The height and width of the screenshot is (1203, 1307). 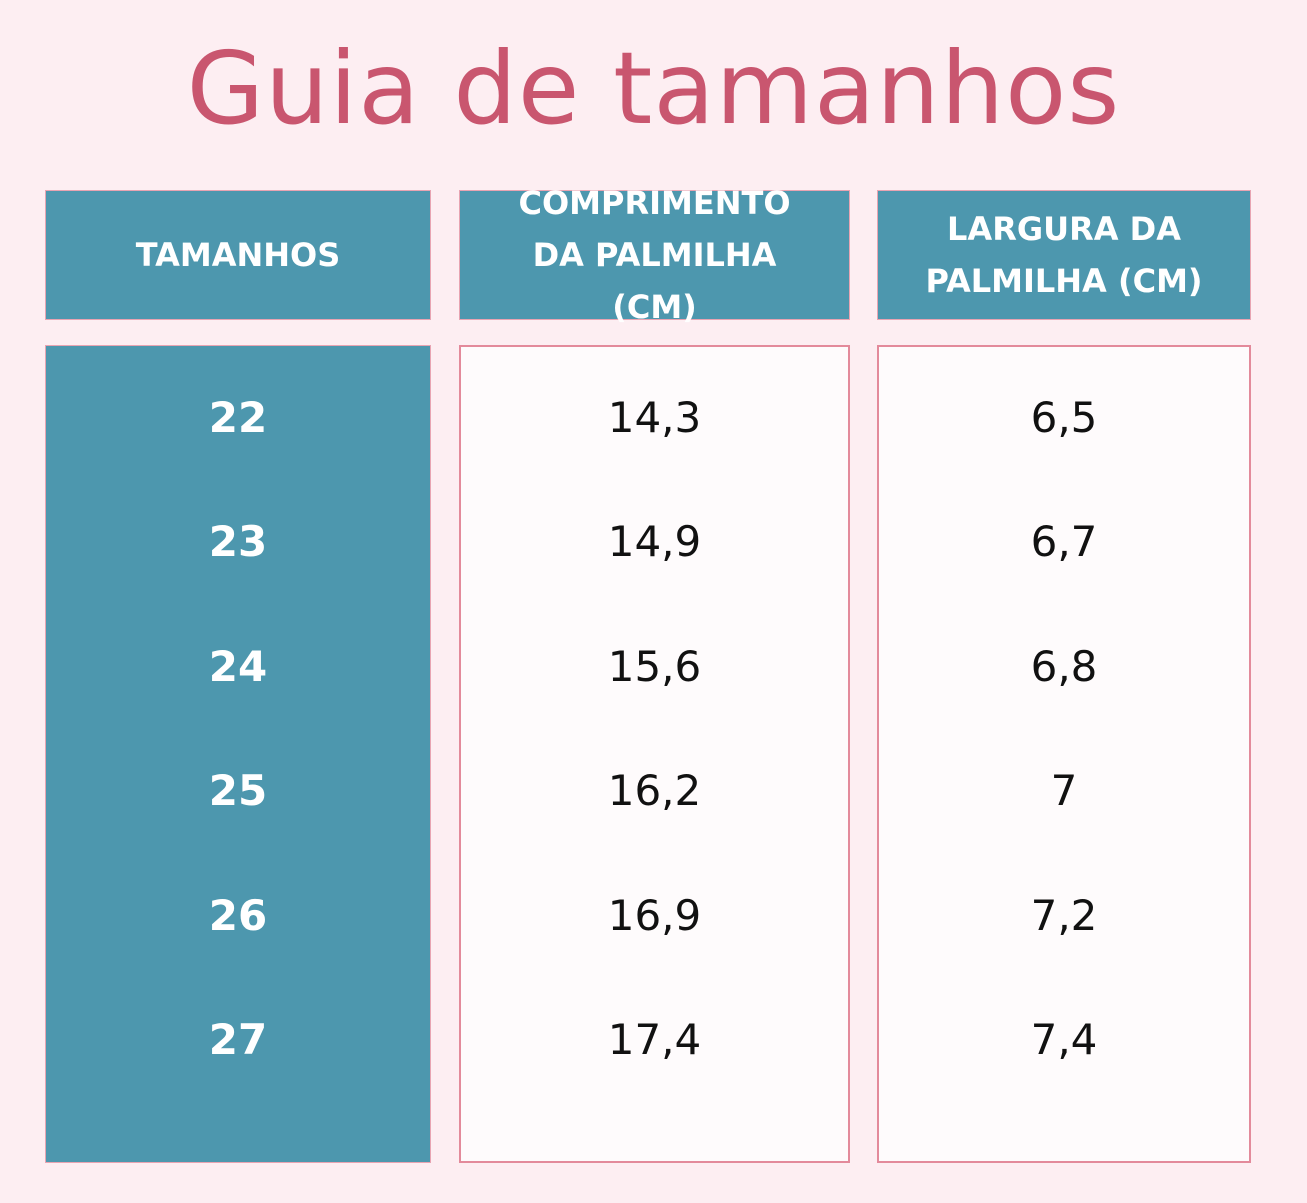 I want to click on measure-cell: 6,5, so click(x=1064, y=417).